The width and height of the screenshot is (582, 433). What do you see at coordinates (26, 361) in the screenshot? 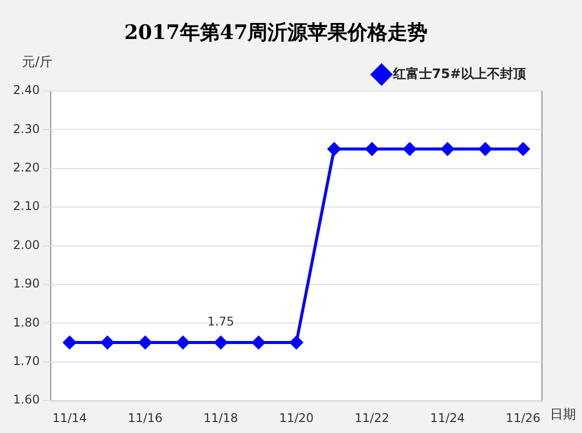
I see `y-tick-label: 1.70` at bounding box center [26, 361].